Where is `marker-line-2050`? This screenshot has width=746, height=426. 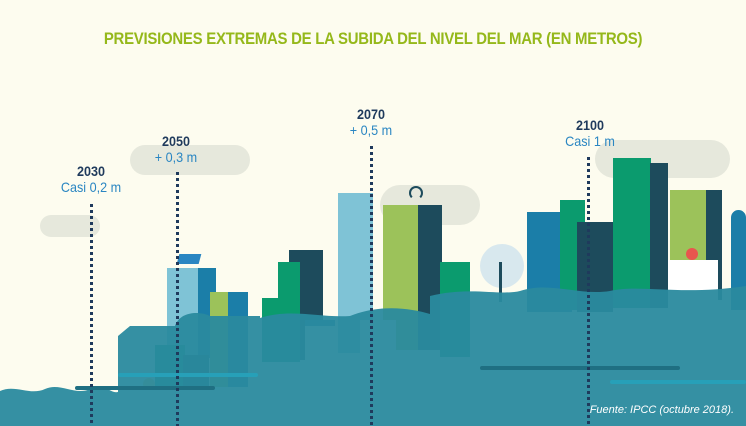 marker-line-2050 is located at coordinates (177, 299).